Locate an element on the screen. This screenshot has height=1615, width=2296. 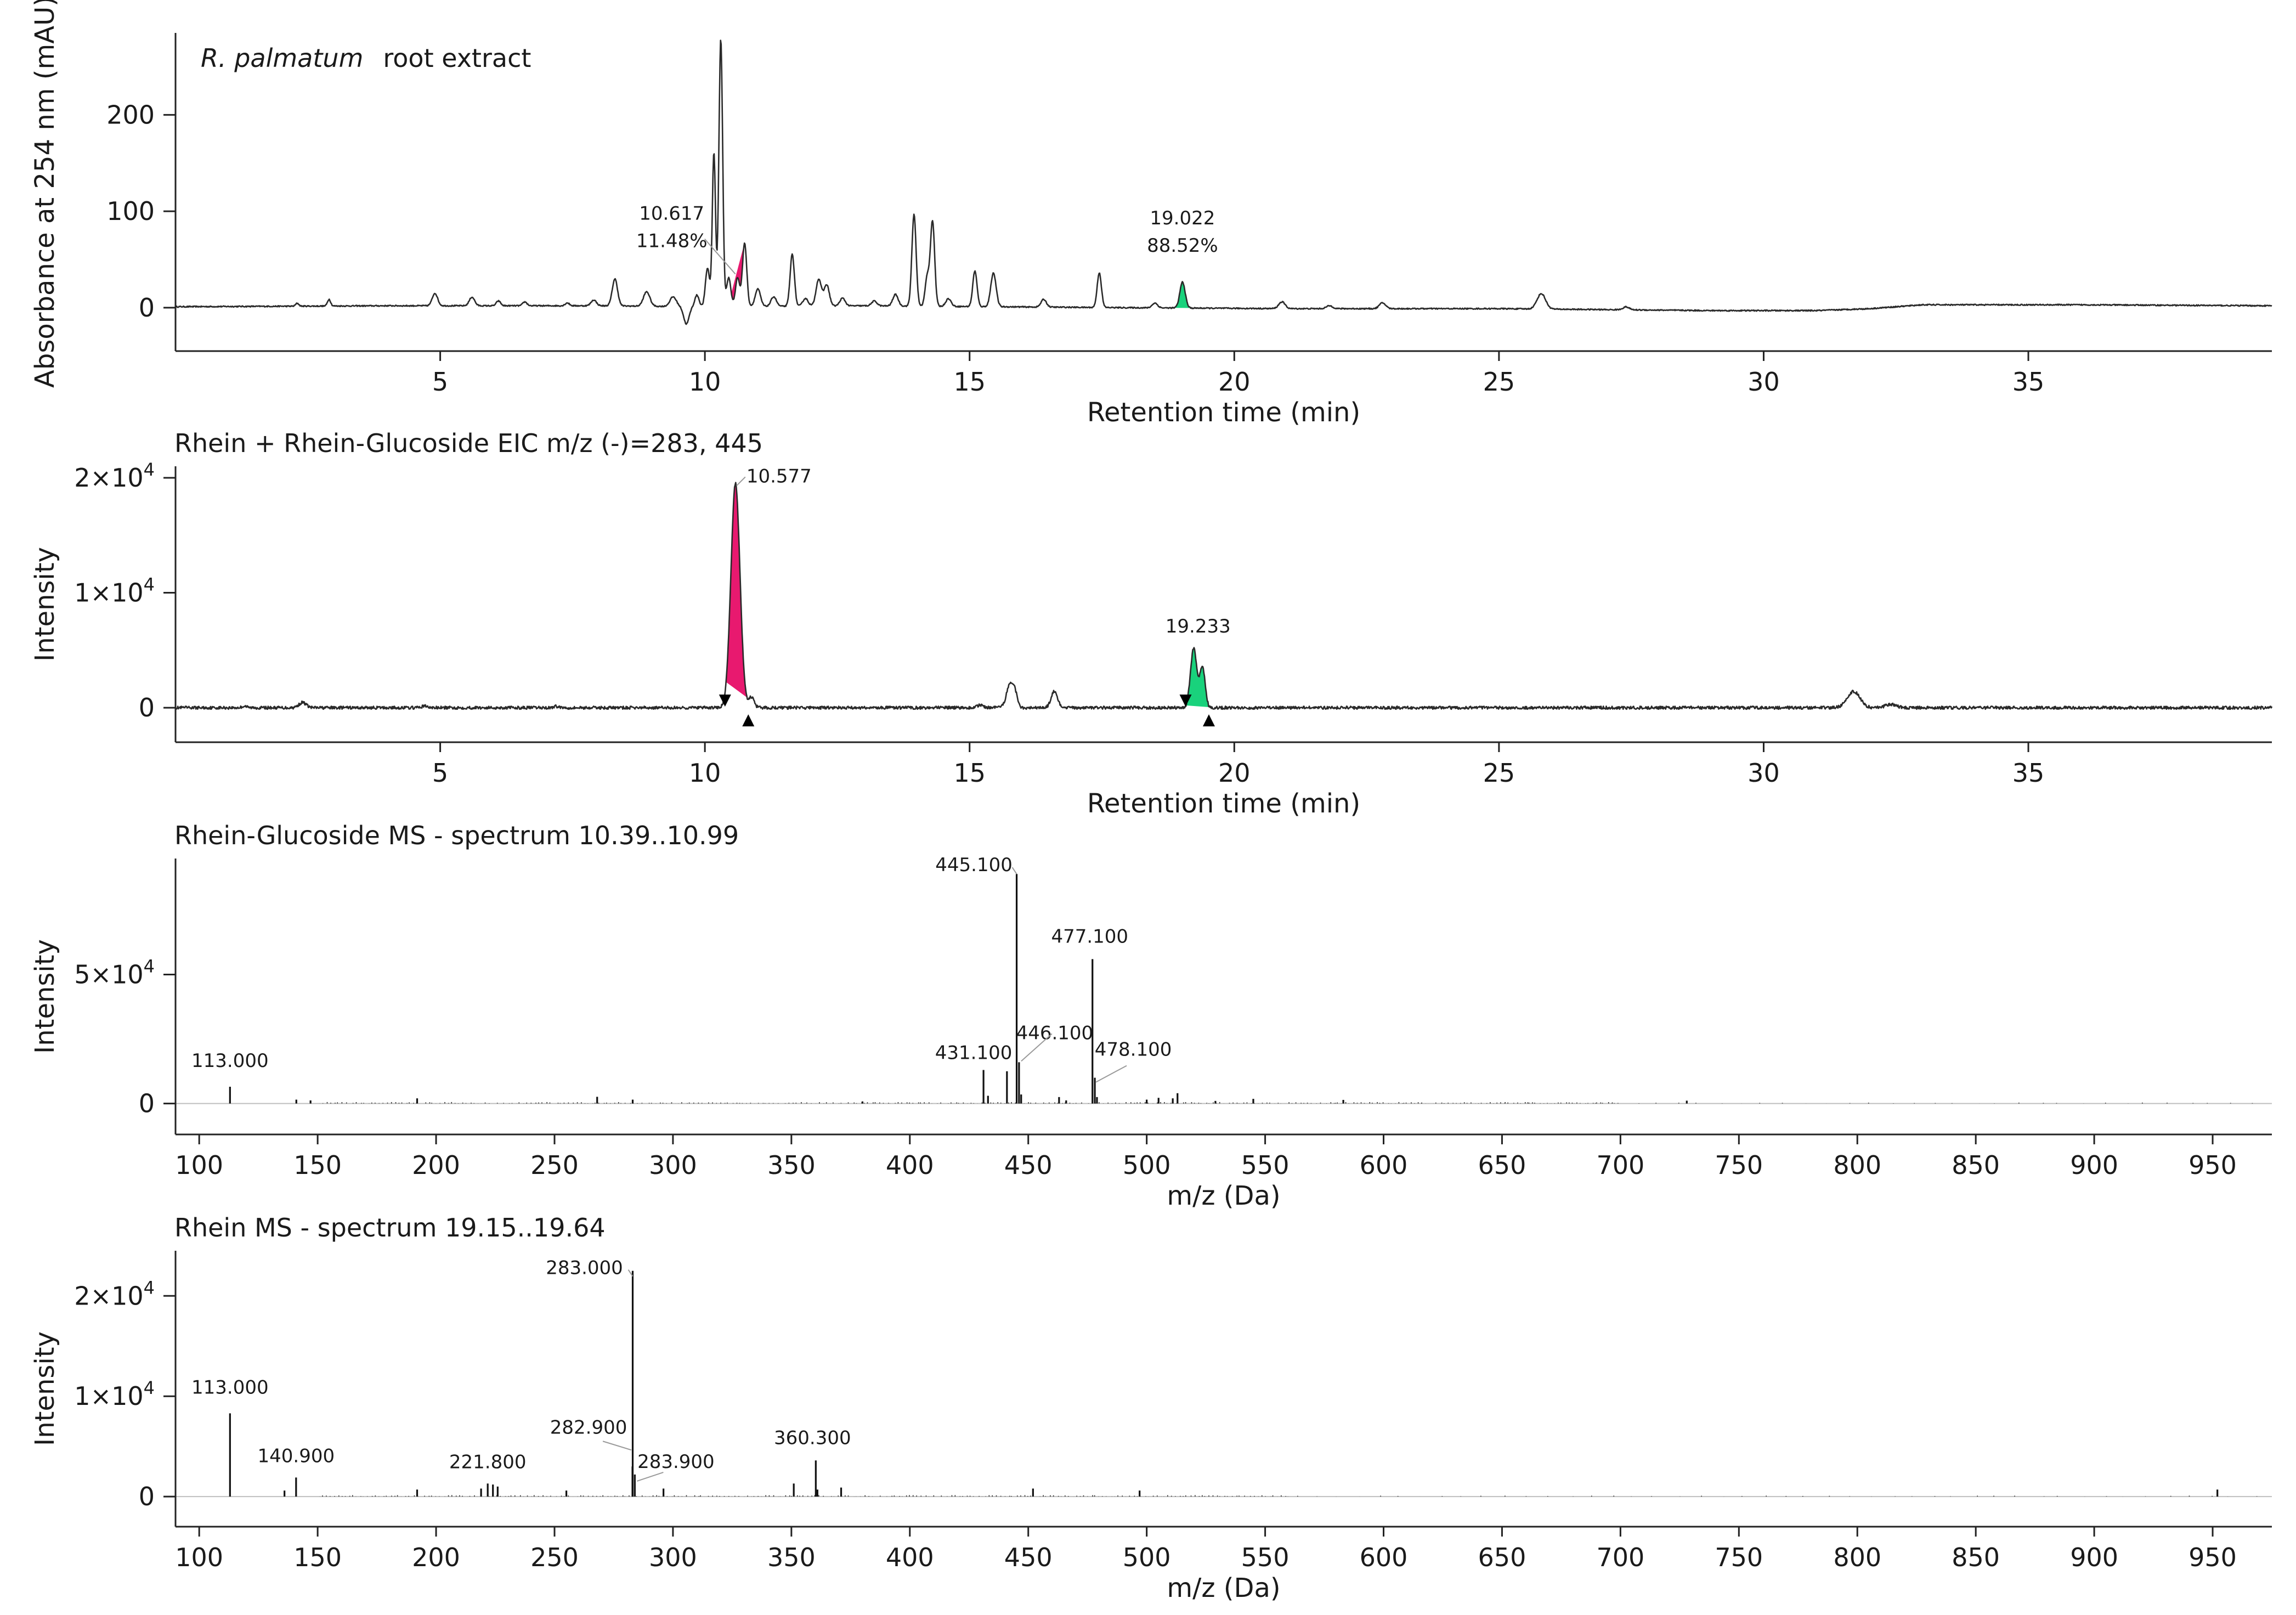
ms2-x-tick-label-250: 250 is located at coordinates (554, 1557).